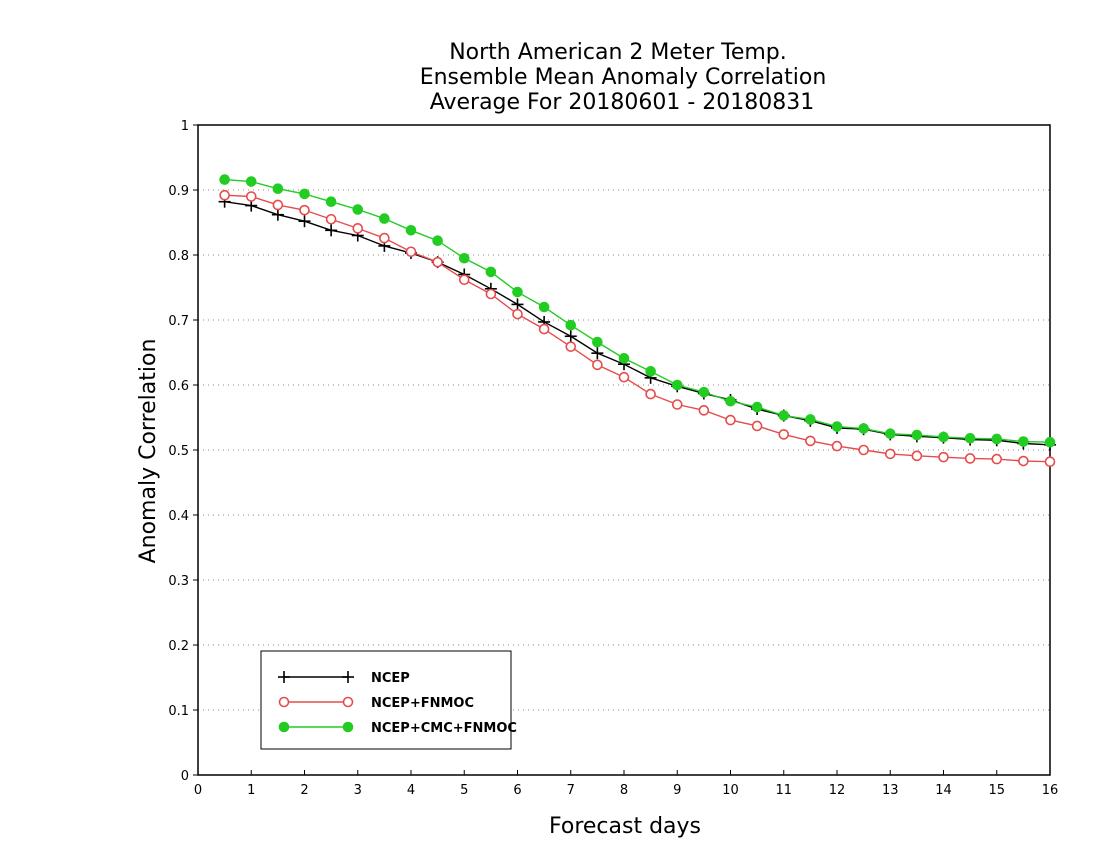 The height and width of the screenshot is (850, 1100). What do you see at coordinates (178, 646) in the screenshot?
I see `y-tick-label: 0.2` at bounding box center [178, 646].